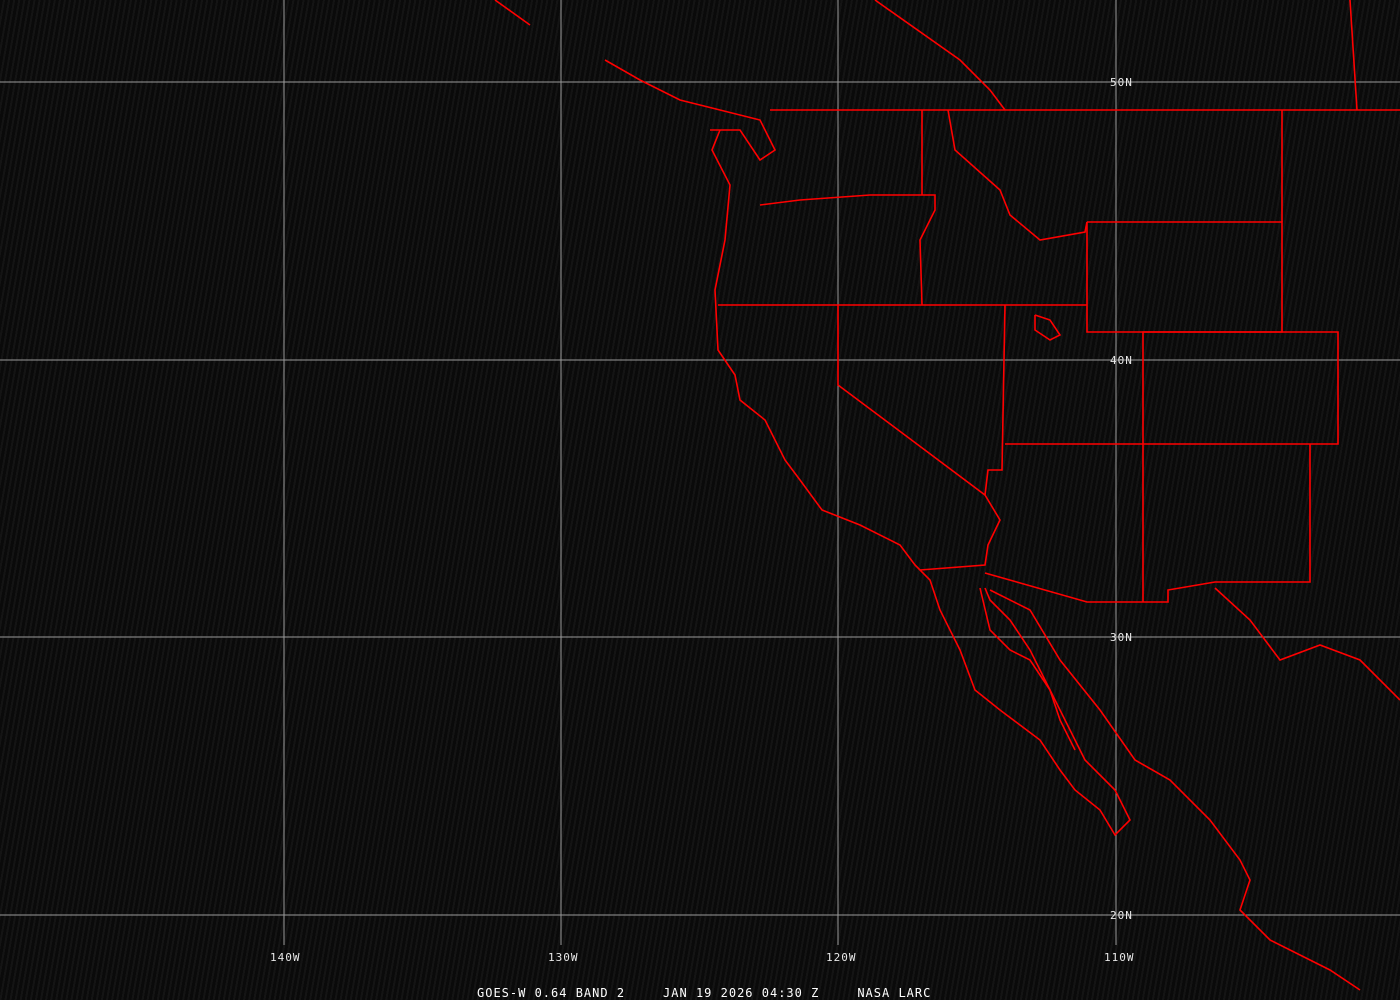  What do you see at coordinates (1048, 327) in the screenshot?
I see `great-salt-lake` at bounding box center [1048, 327].